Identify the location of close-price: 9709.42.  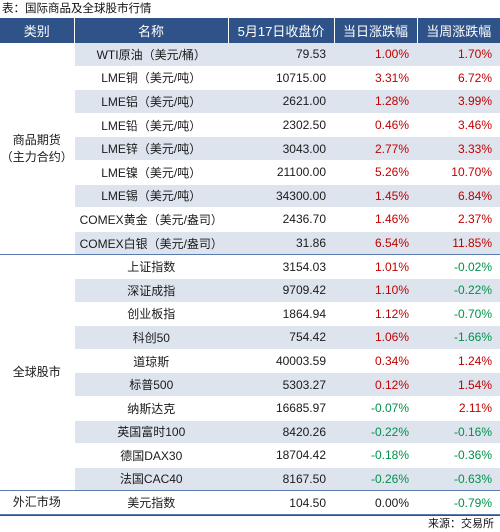
(281, 290).